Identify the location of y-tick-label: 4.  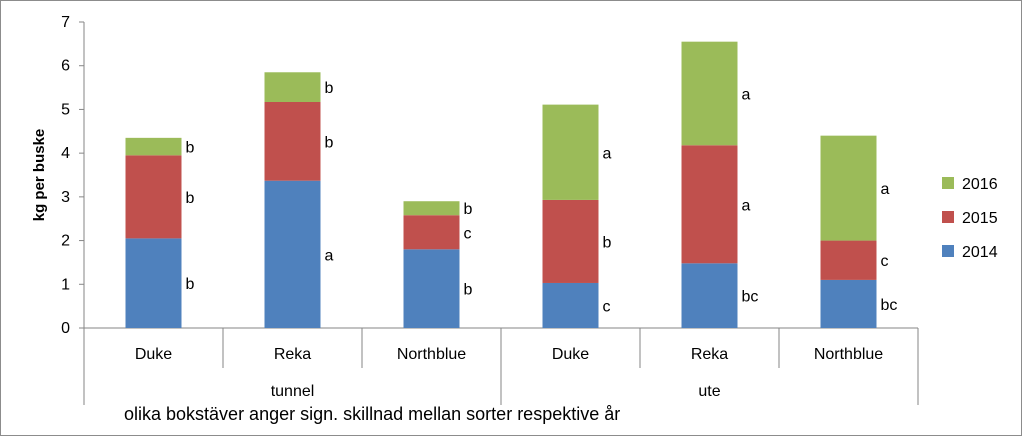
(65, 153).